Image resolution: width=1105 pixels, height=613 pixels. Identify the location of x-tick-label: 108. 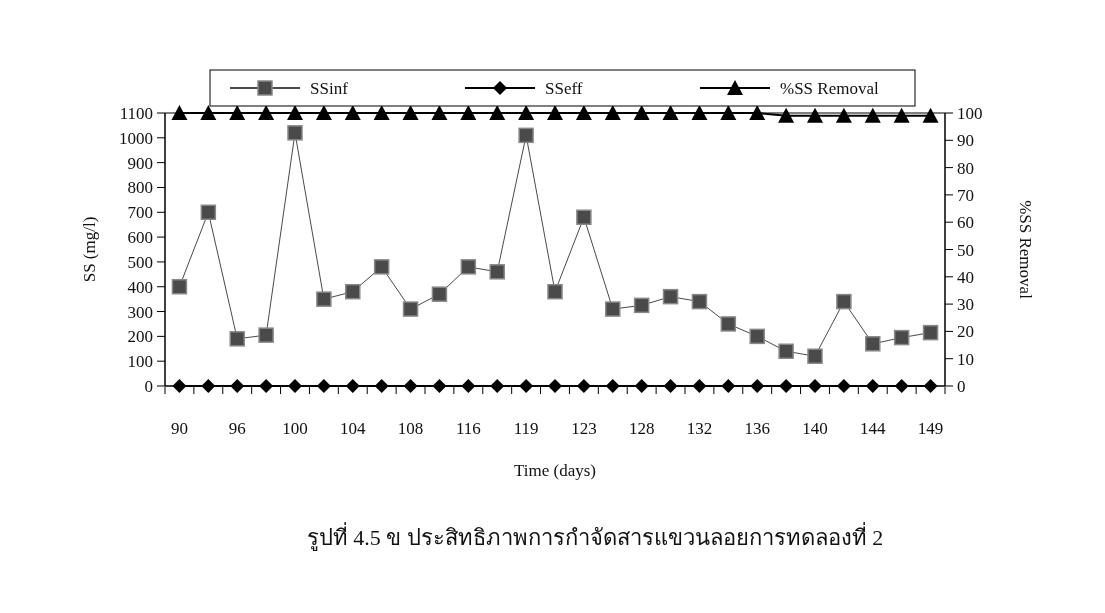
(410, 428).